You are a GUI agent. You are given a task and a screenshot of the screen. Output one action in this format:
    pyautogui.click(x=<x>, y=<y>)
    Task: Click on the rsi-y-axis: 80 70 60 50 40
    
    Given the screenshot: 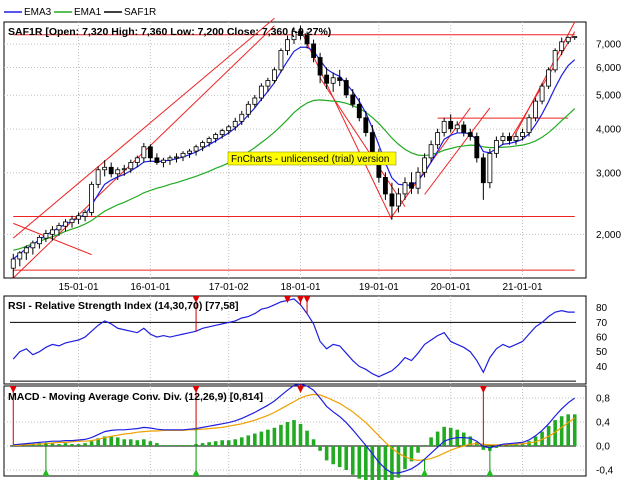 What is the action you would take?
    pyautogui.click(x=602, y=338)
    